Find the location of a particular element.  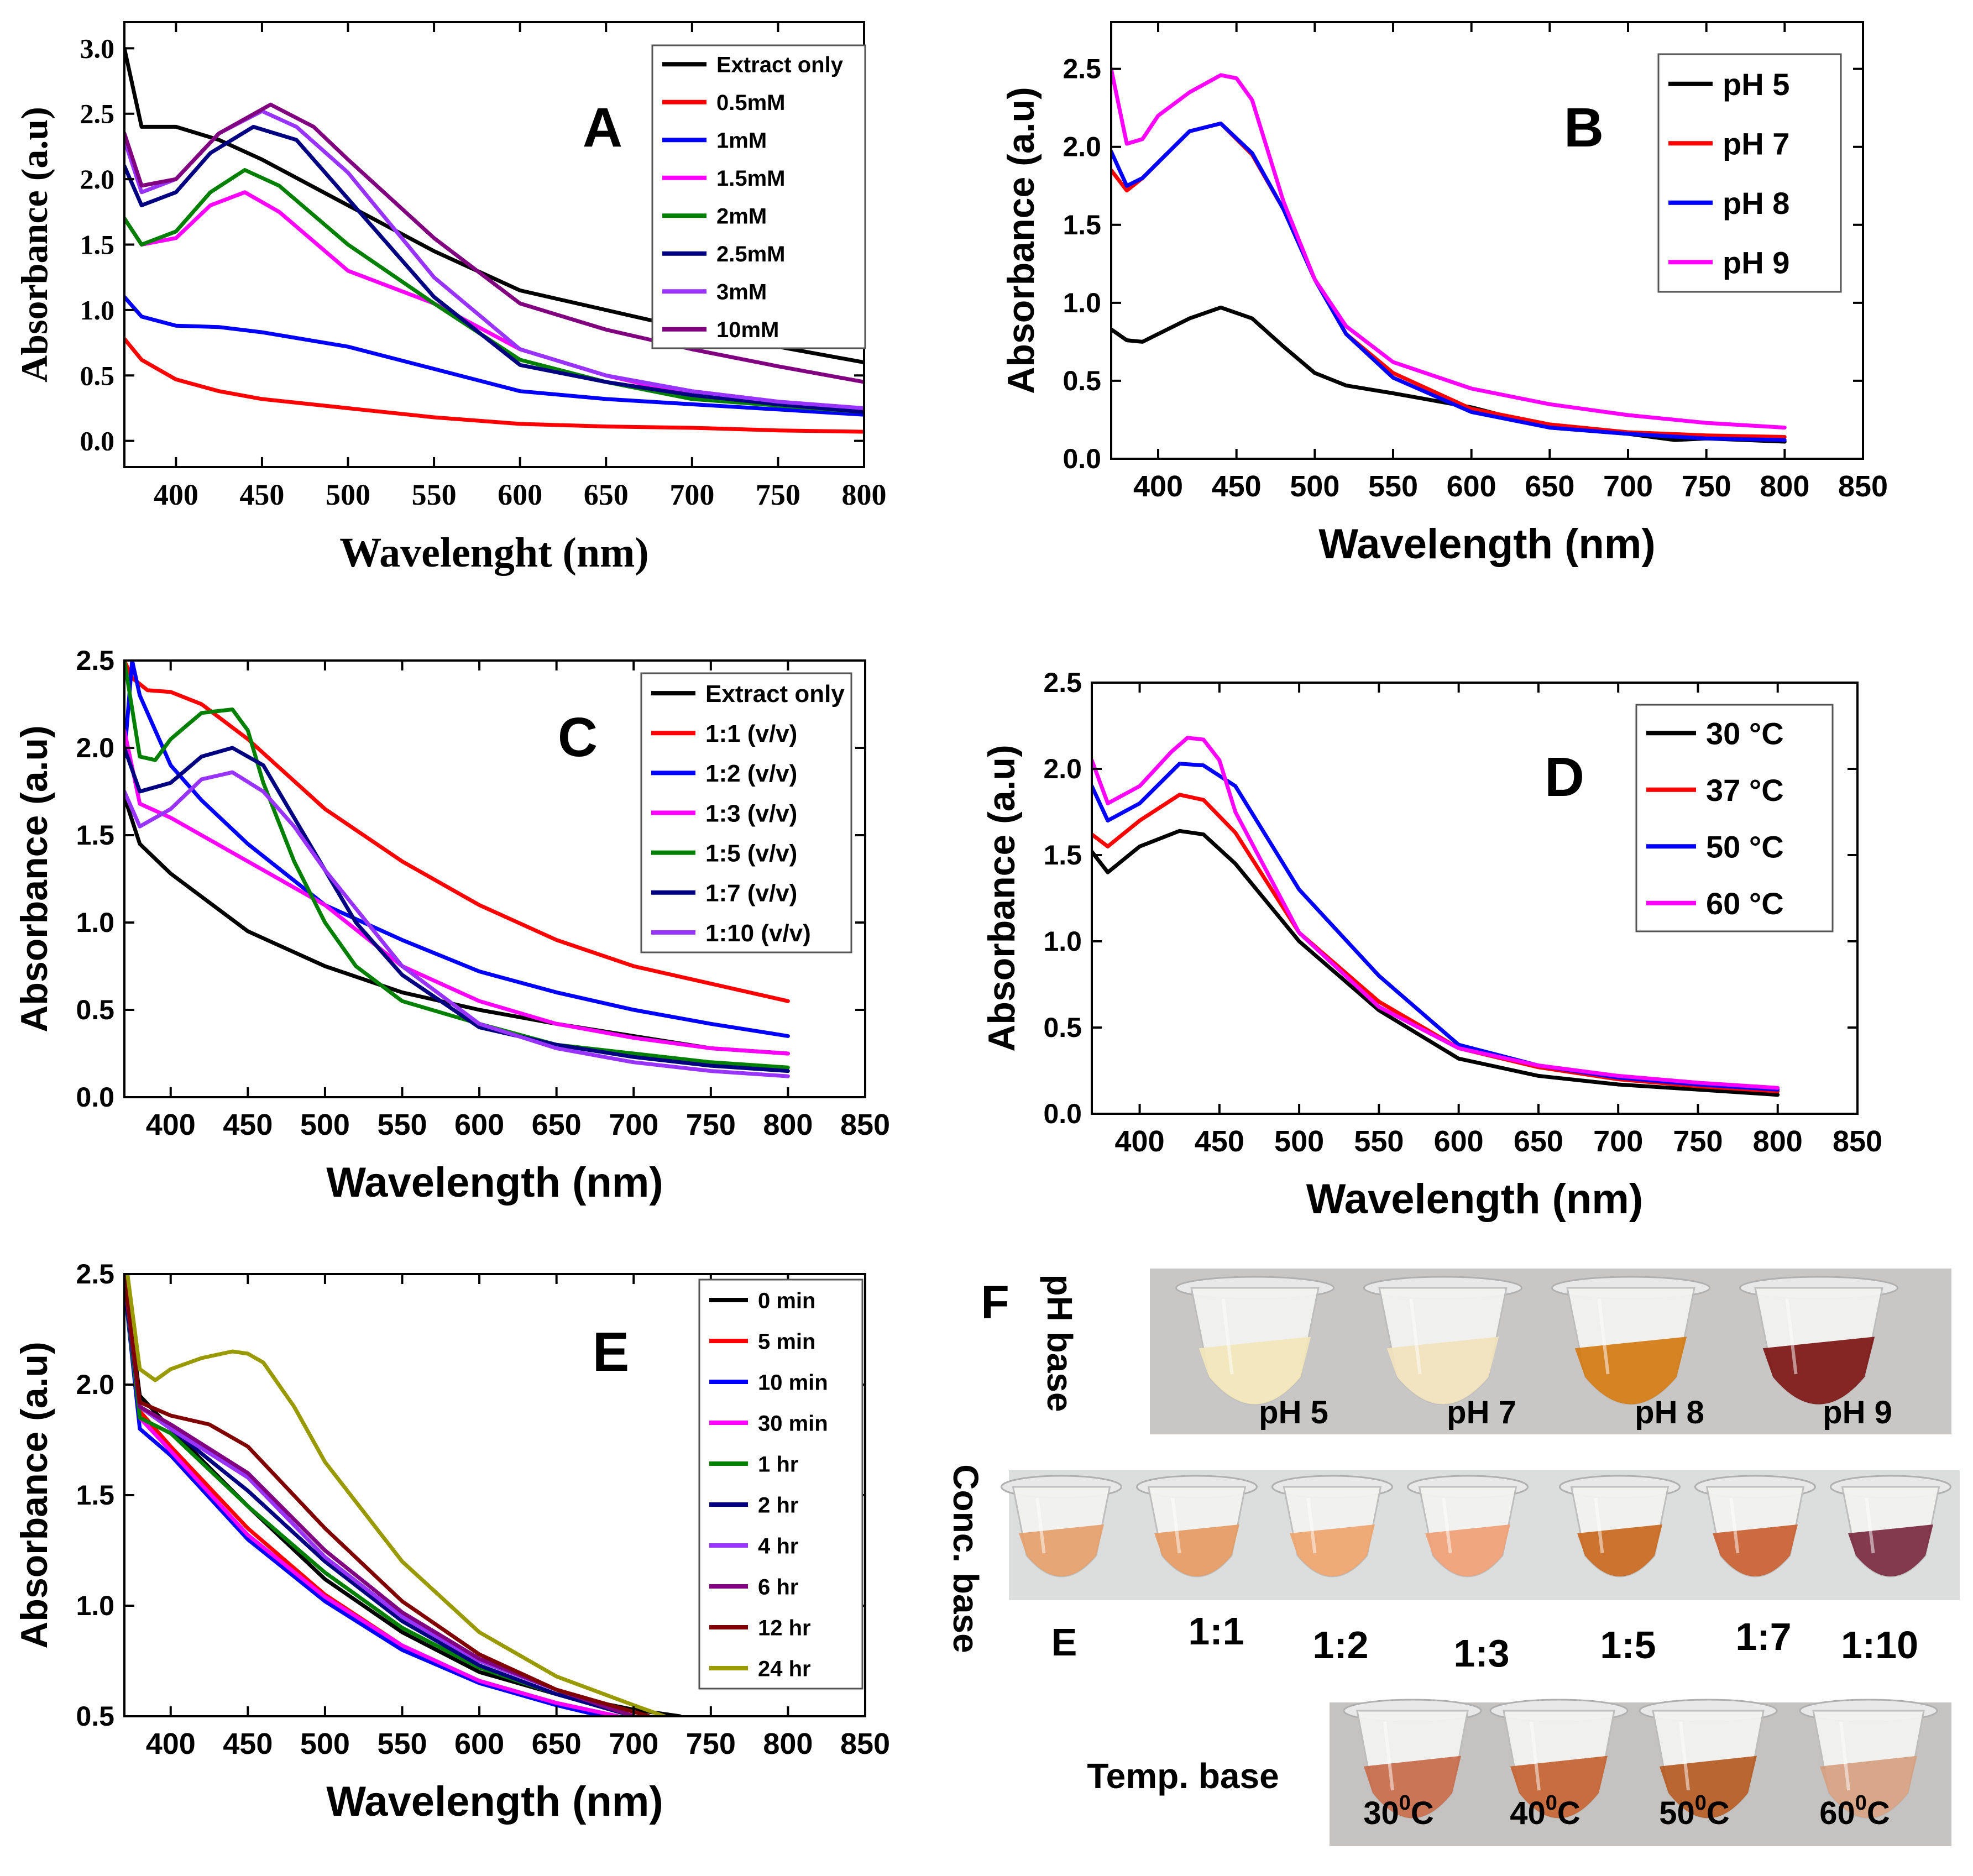

x-tick-label: 800 is located at coordinates (1778, 1141).